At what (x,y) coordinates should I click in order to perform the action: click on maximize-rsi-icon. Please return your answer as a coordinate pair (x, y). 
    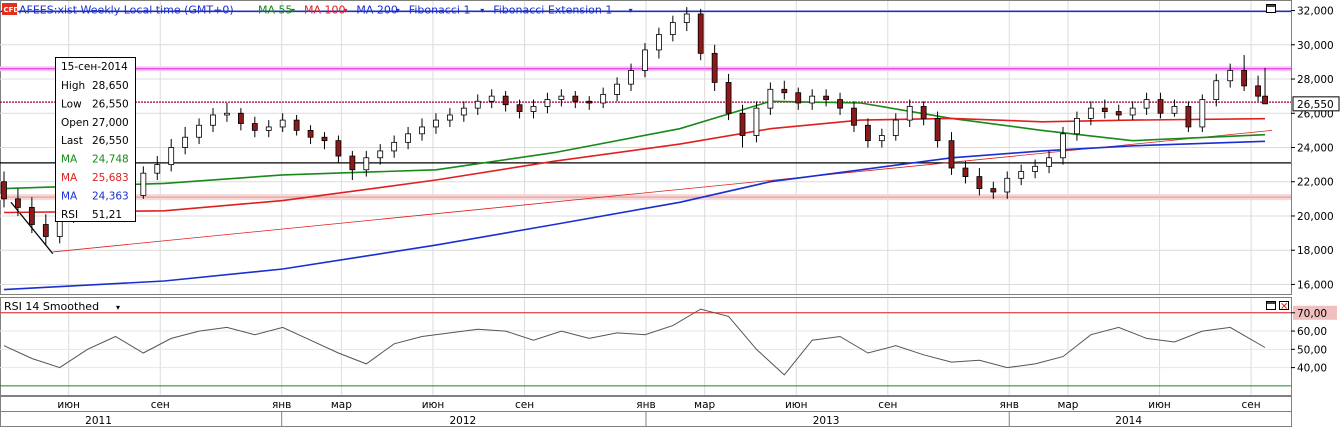
    Looking at the image, I should click on (1271, 305).